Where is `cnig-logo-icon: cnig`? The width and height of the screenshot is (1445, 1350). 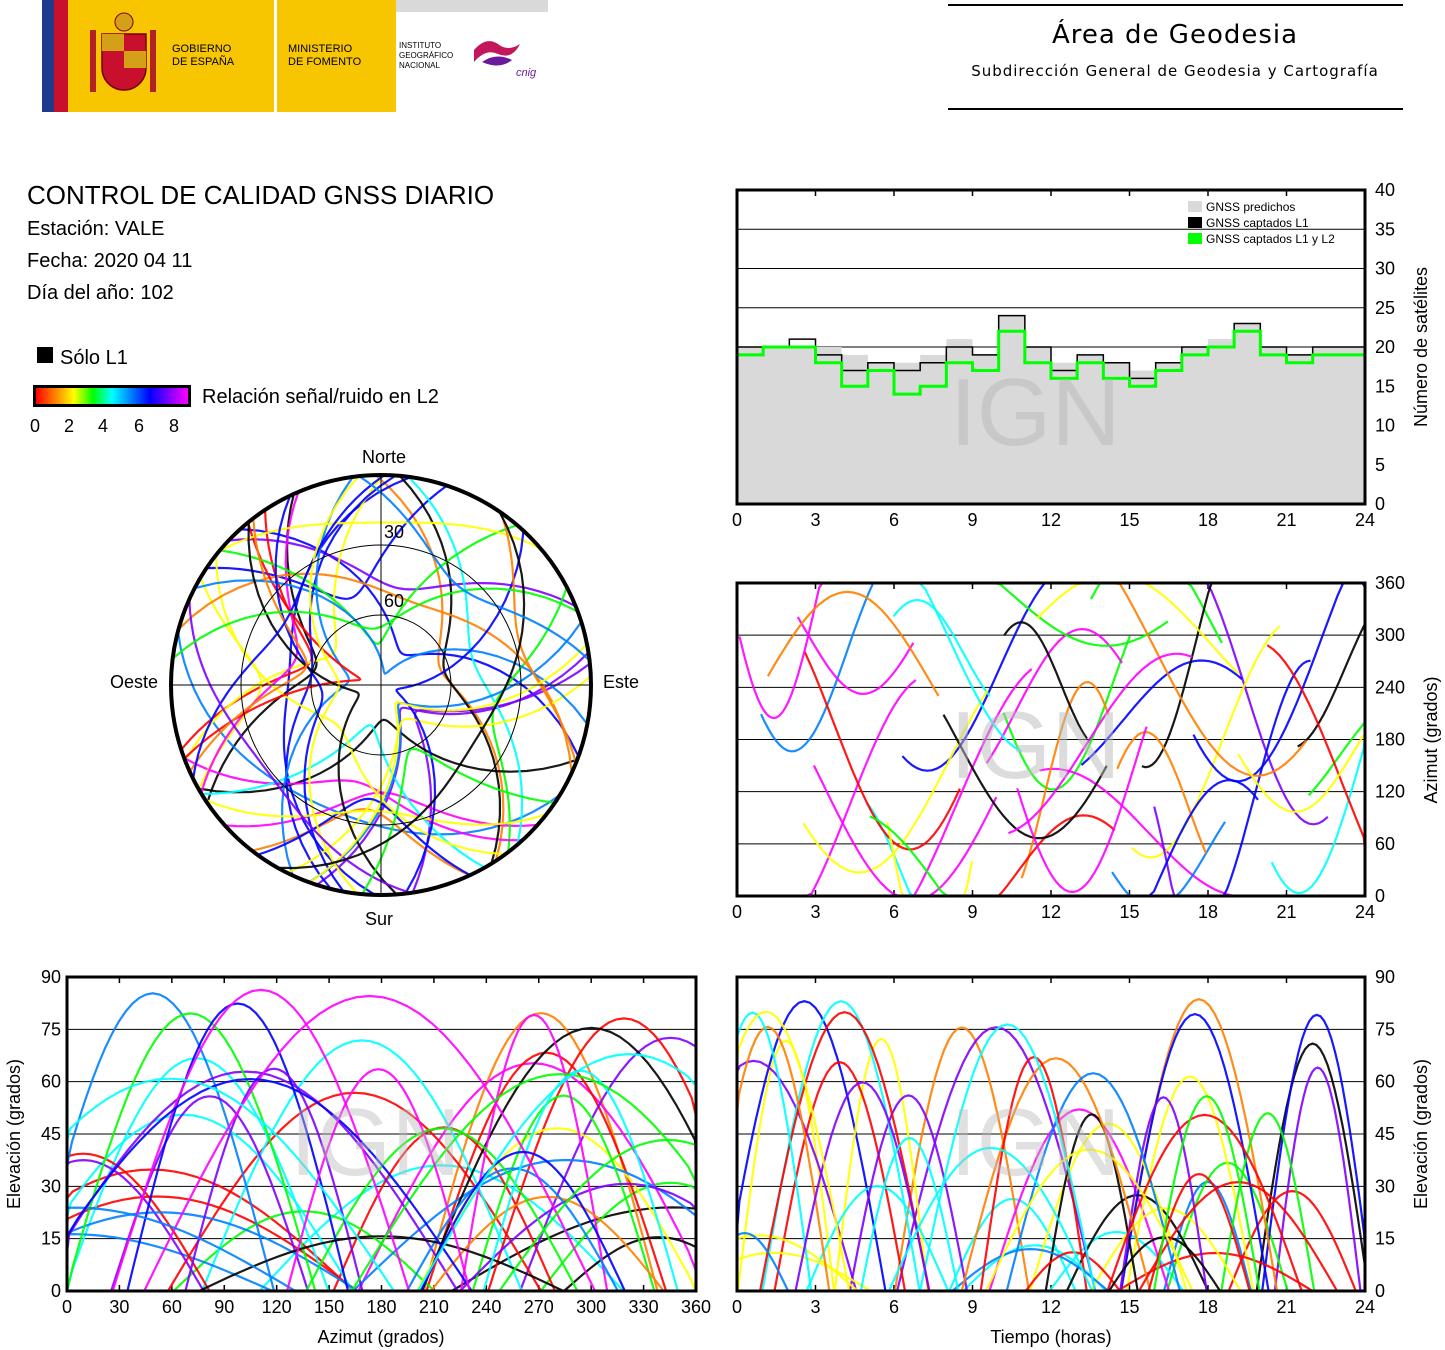
cnig-logo-icon: cnig is located at coordinates (505, 60).